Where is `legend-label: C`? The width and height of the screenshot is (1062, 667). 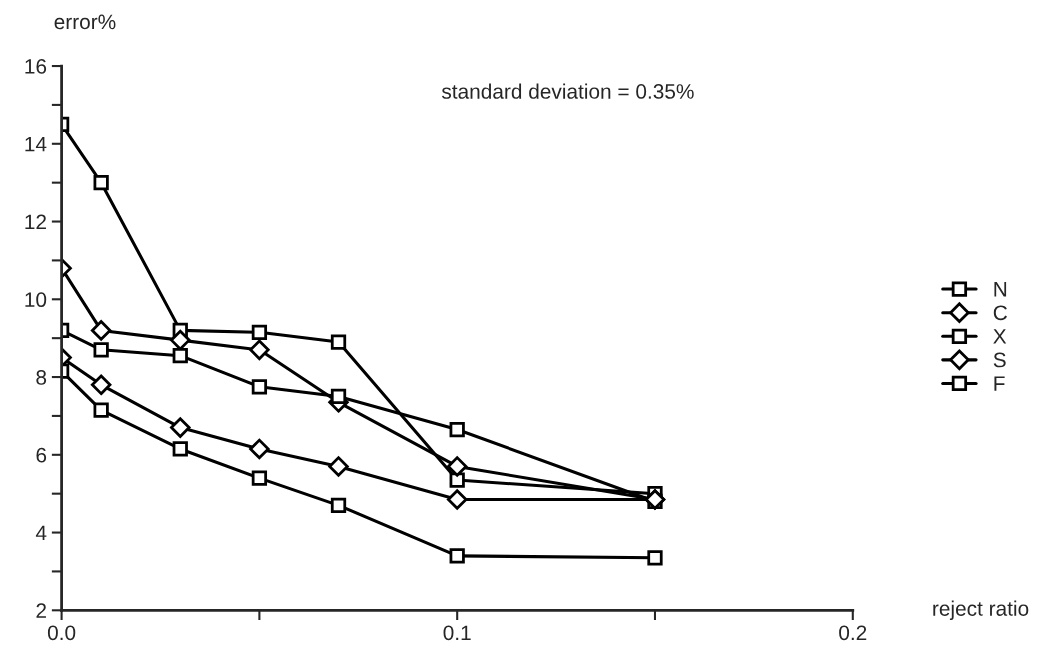 legend-label: C is located at coordinates (1000, 313).